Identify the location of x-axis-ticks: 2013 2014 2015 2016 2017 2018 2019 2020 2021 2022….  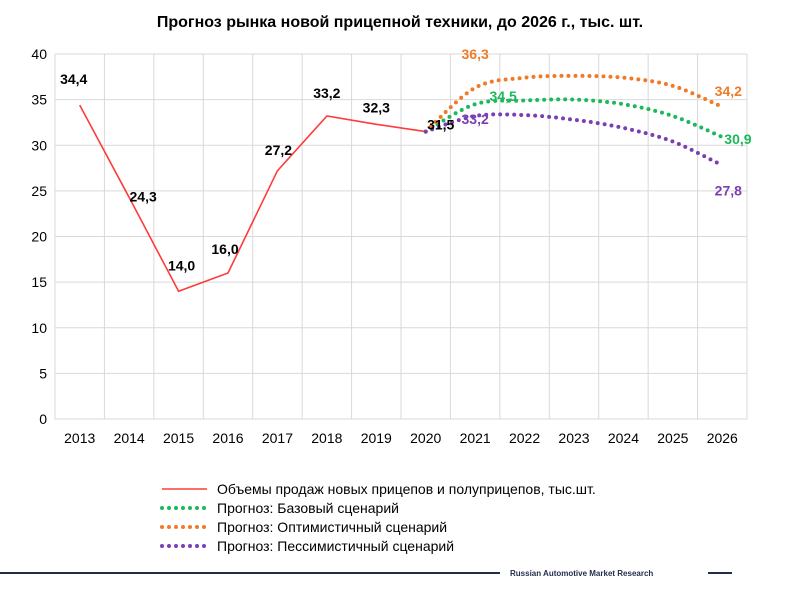
(401, 438).